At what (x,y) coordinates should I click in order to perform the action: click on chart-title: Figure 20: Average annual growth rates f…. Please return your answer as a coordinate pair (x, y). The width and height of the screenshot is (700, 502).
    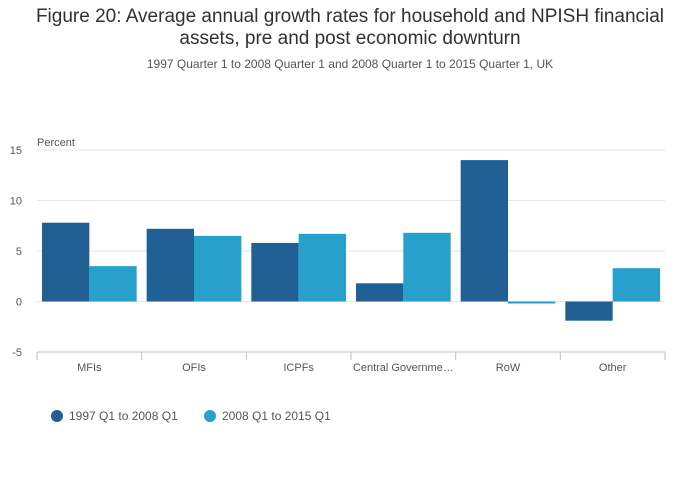
    Looking at the image, I should click on (350, 28).